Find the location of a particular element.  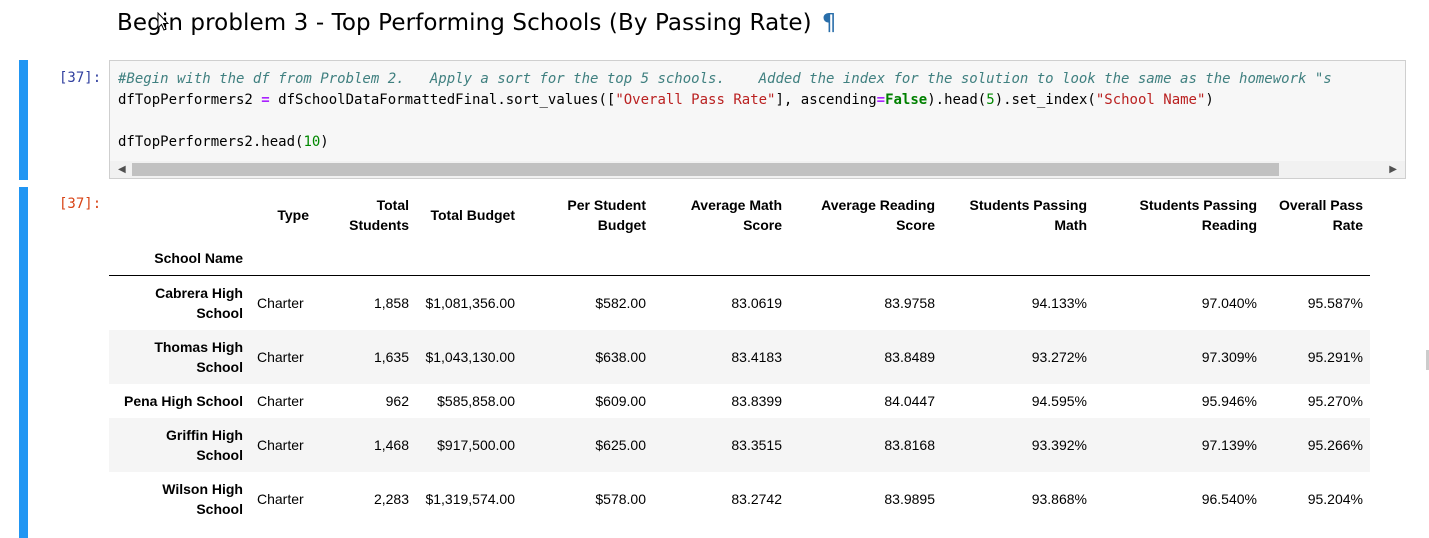

mouse-cursor-icon is located at coordinates (163, 21).